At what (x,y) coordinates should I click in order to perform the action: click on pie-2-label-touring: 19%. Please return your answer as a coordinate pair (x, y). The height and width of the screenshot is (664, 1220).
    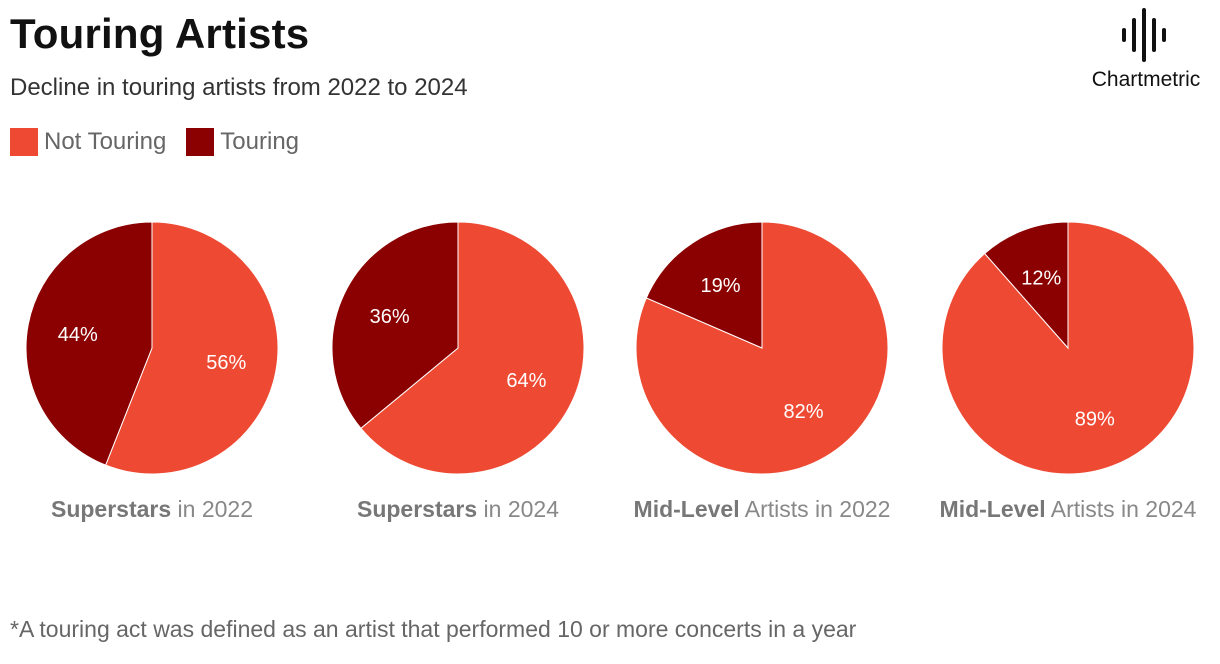
    Looking at the image, I should click on (720, 286).